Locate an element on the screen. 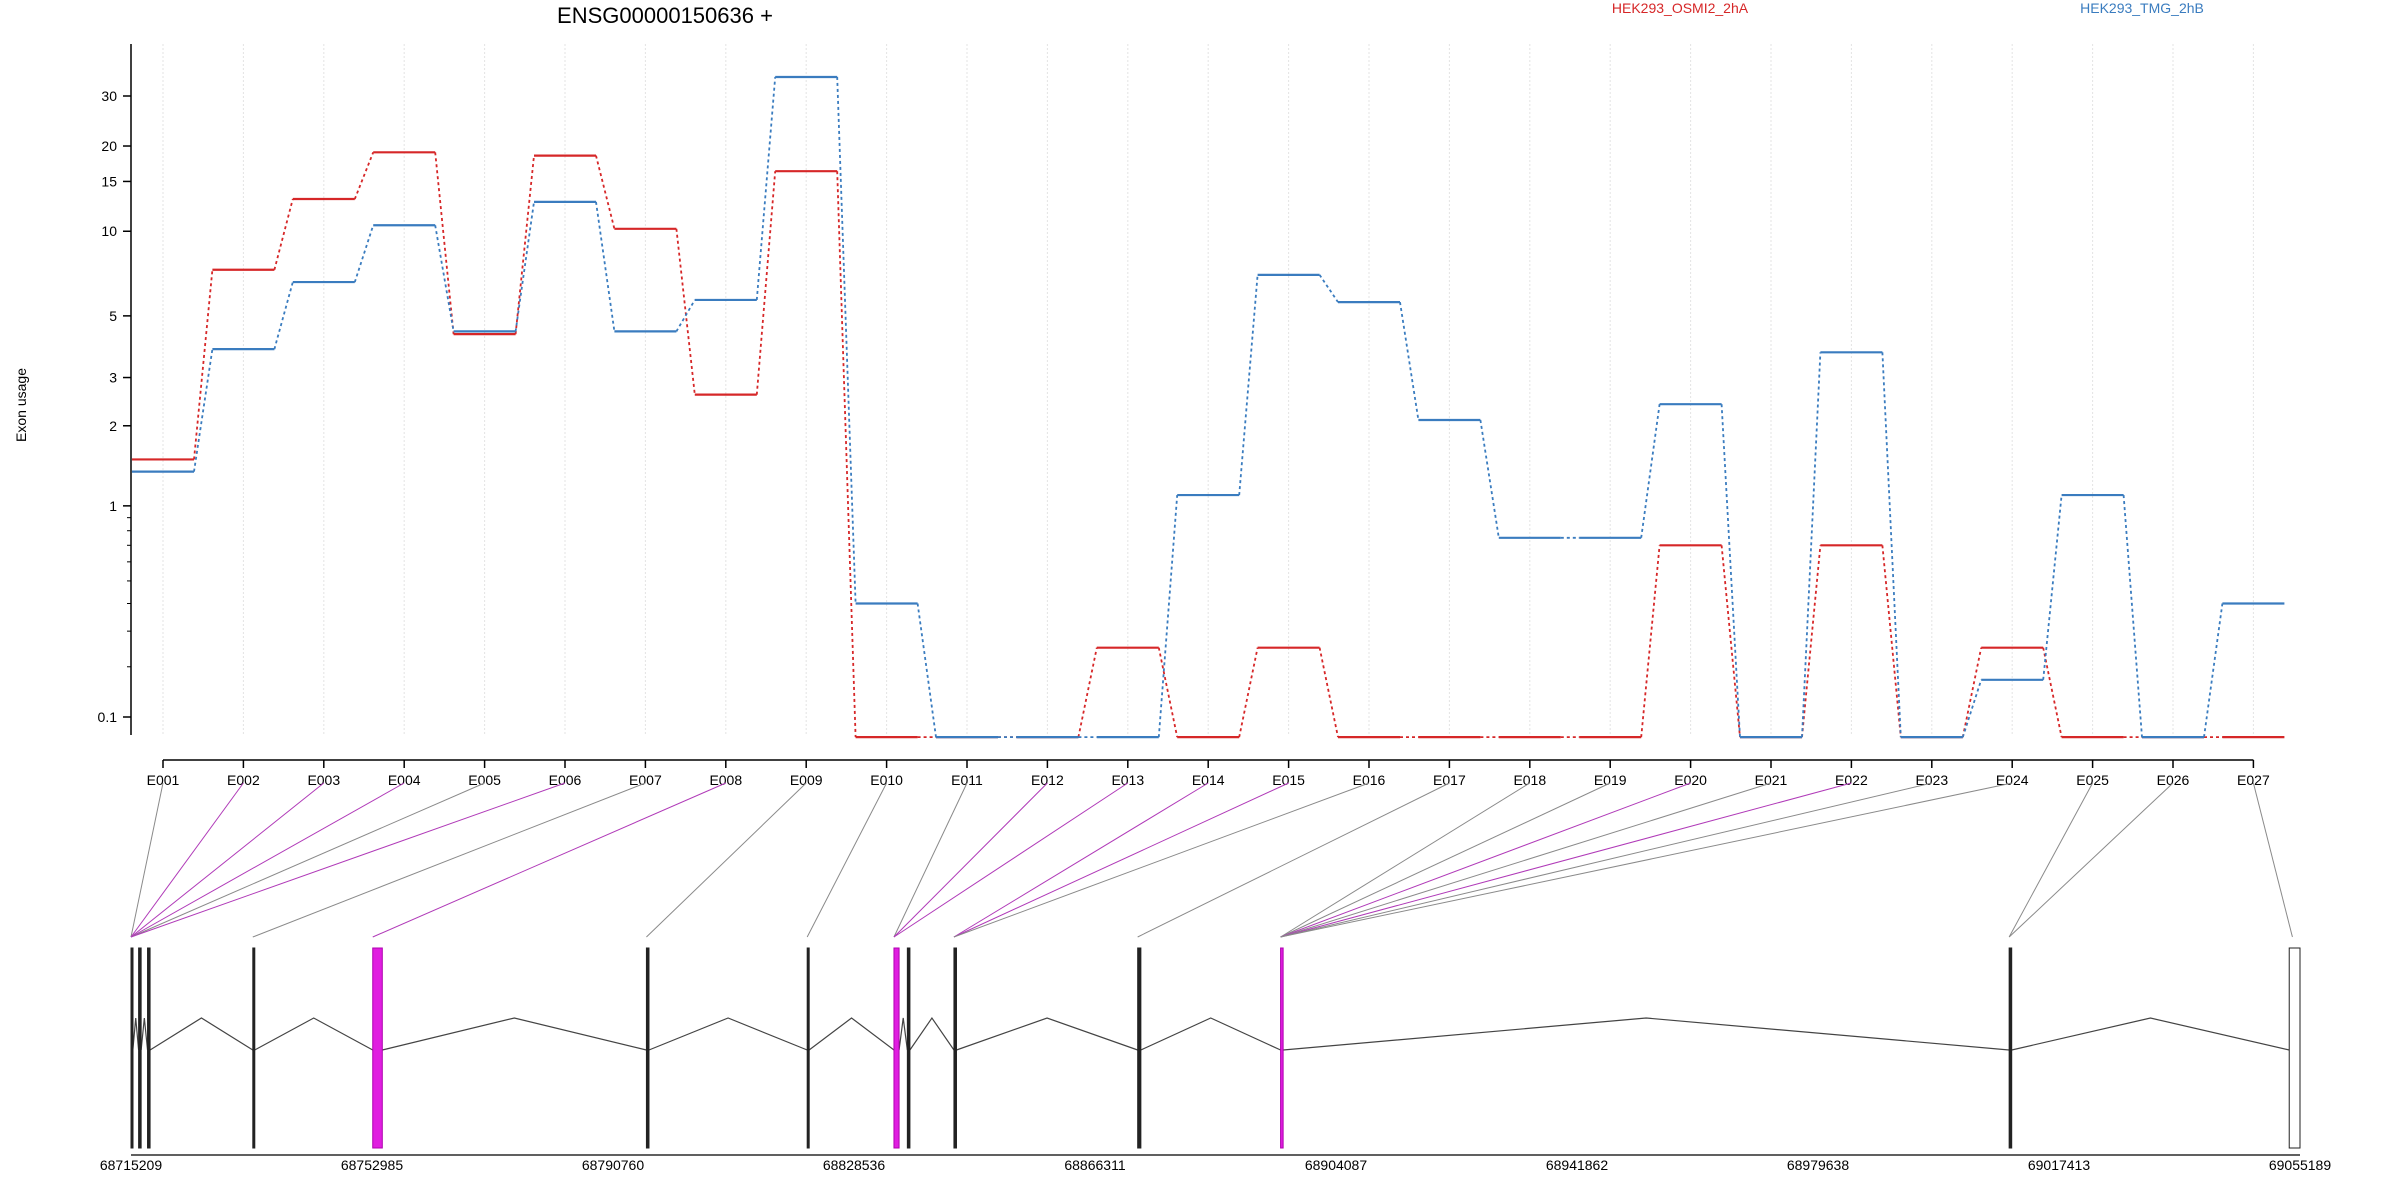  y-tick-label: 5 is located at coordinates (113, 316).